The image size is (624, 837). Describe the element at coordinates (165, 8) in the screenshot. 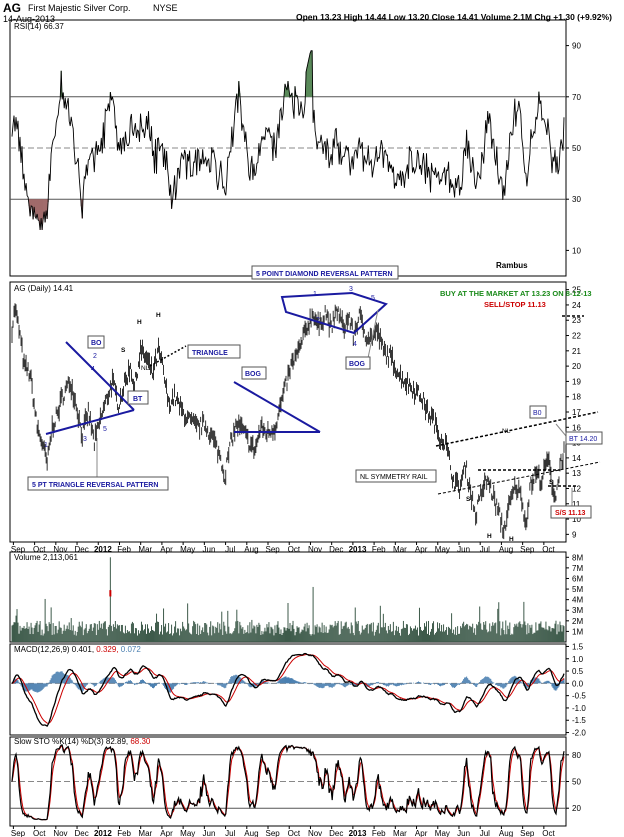

I see `exchange: NYSE` at that location.